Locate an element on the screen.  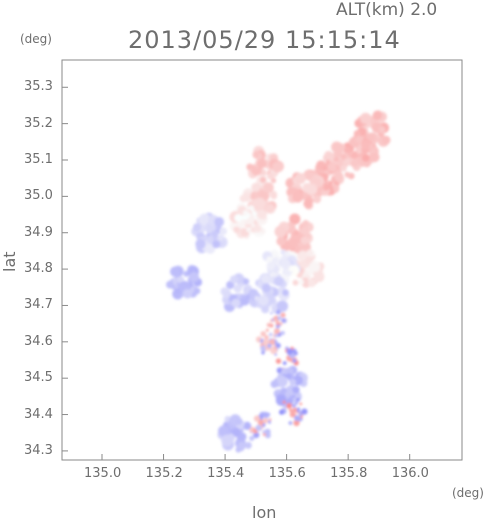
y-tick-label: 34.3 is located at coordinates (38, 450).